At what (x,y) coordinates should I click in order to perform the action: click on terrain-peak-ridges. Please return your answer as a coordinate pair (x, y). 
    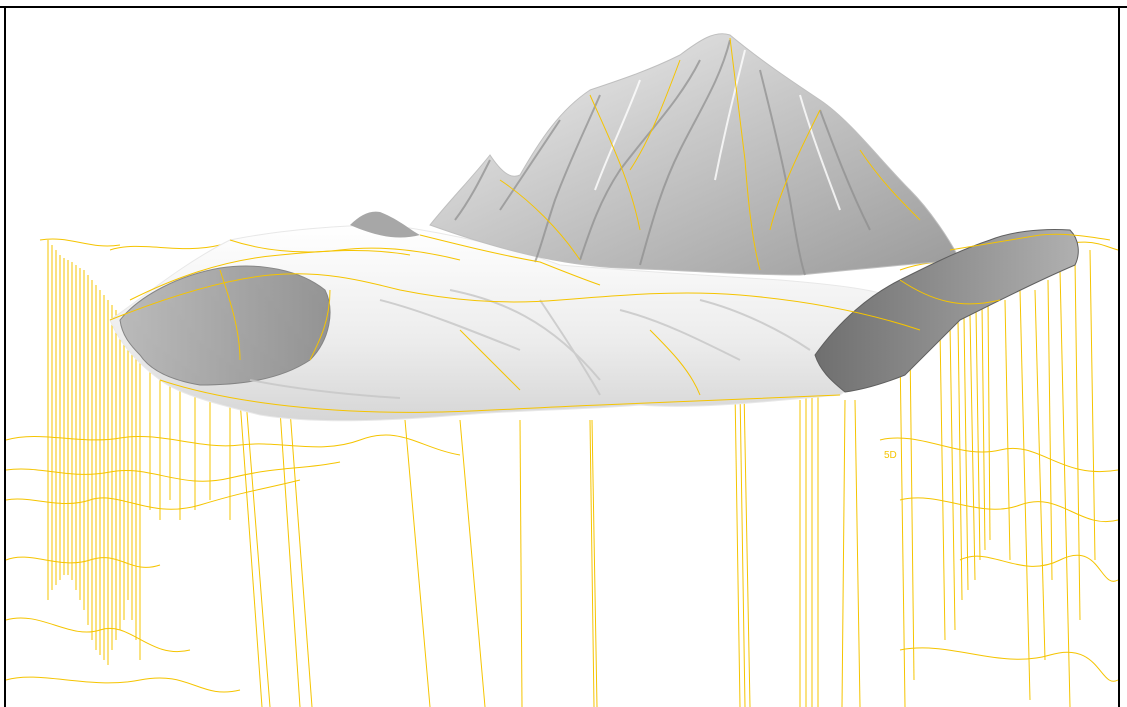
    Looking at the image, I should click on (662, 157).